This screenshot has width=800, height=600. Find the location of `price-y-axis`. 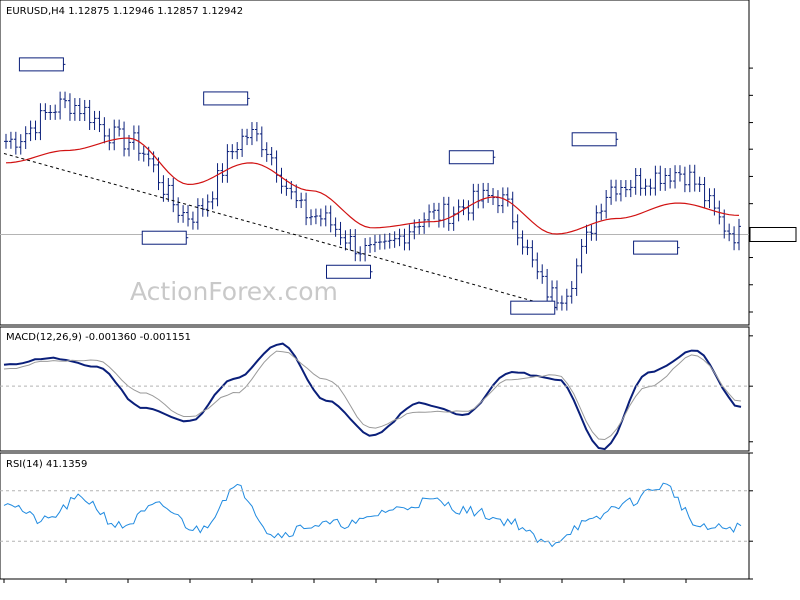

price-y-axis is located at coordinates (773, 190).